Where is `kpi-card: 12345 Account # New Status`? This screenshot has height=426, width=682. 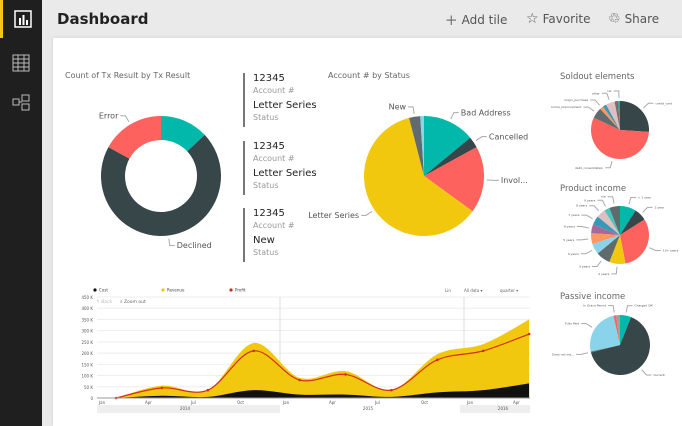
kpi-card: 12345 Account # New Status is located at coordinates (283, 235).